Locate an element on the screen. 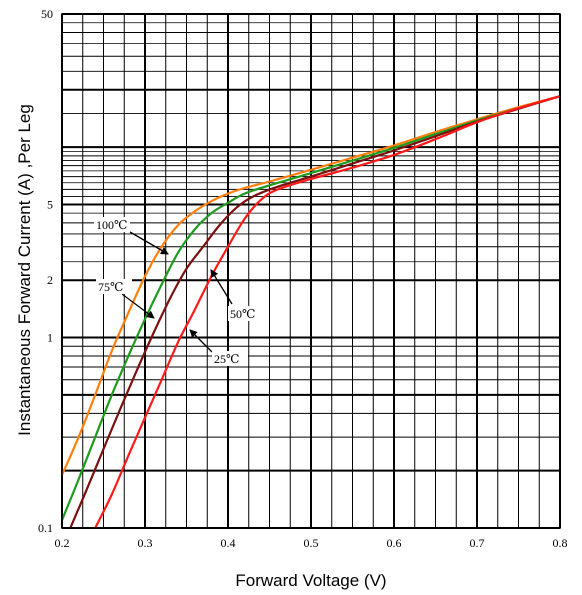 This screenshot has width=582, height=595. curve-label: 100℃ is located at coordinates (111, 225).